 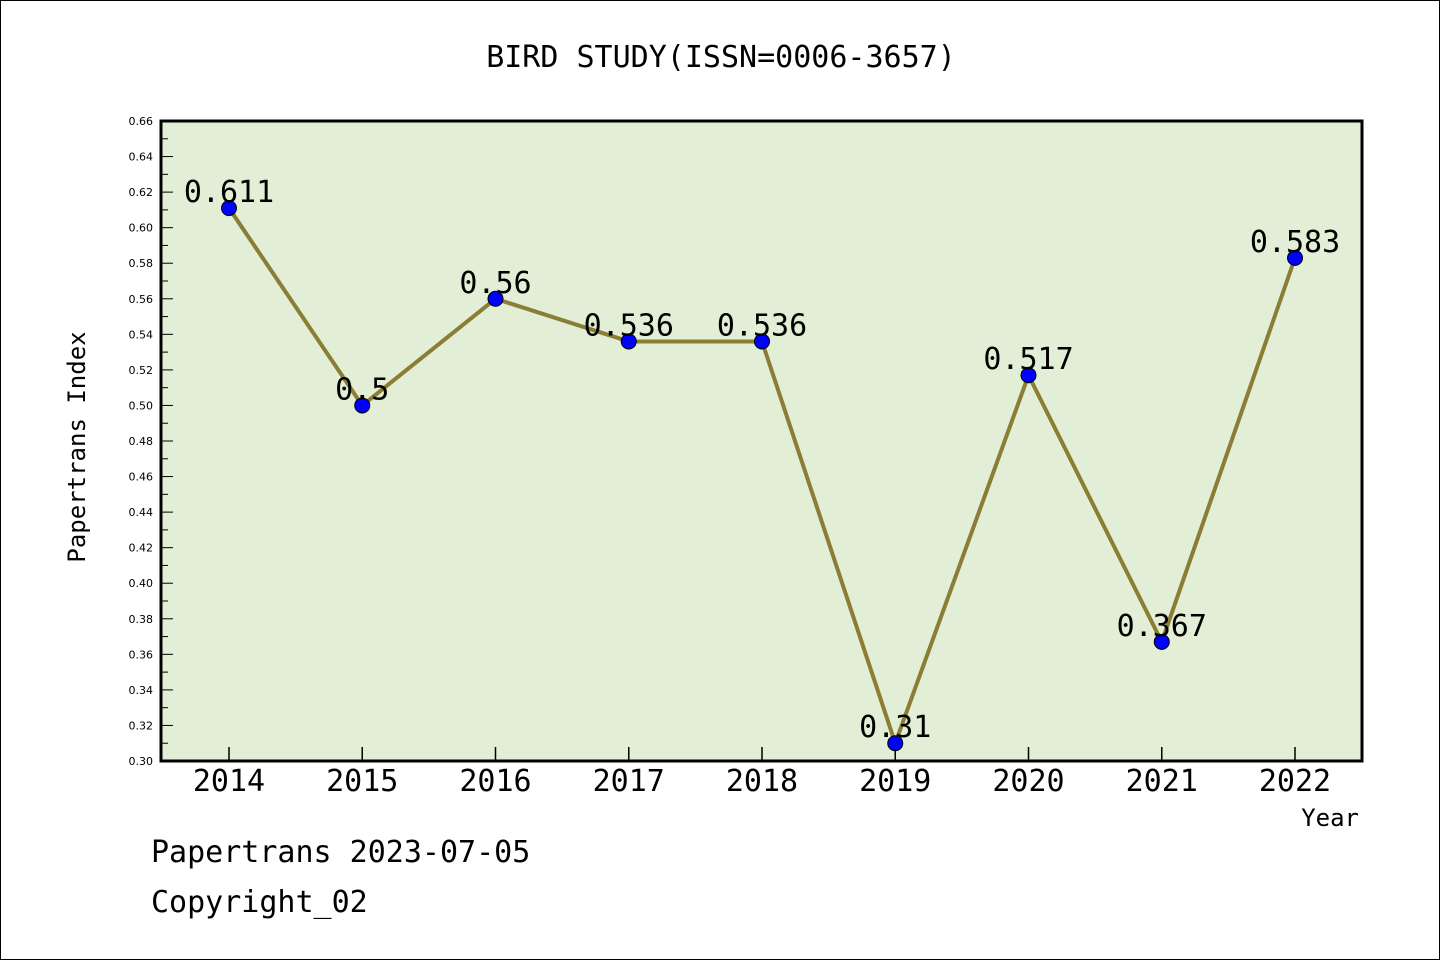 I want to click on y-tick-label: 0.44, so click(x=141, y=512).